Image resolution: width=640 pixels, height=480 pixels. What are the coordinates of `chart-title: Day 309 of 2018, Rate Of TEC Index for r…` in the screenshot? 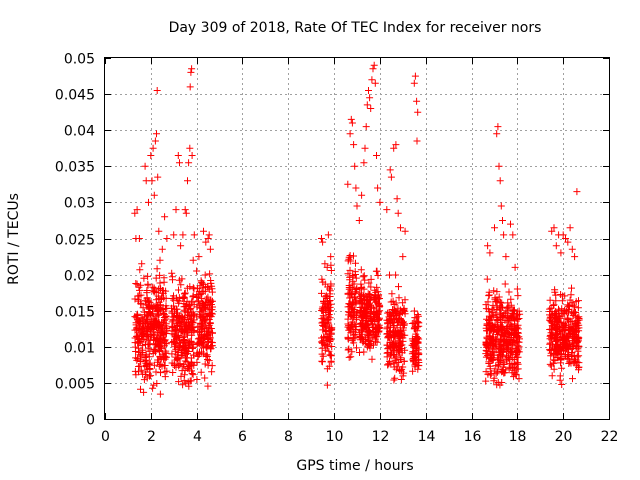 It's located at (355, 28).